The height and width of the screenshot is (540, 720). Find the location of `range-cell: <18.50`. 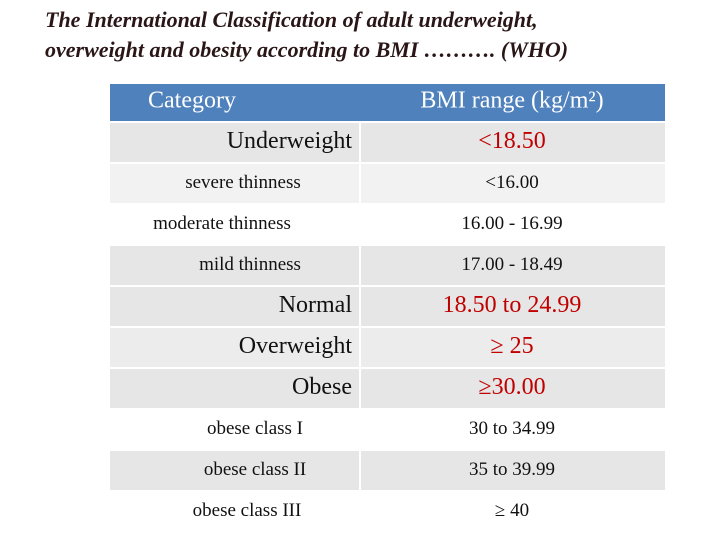

range-cell: <18.50 is located at coordinates (512, 141).